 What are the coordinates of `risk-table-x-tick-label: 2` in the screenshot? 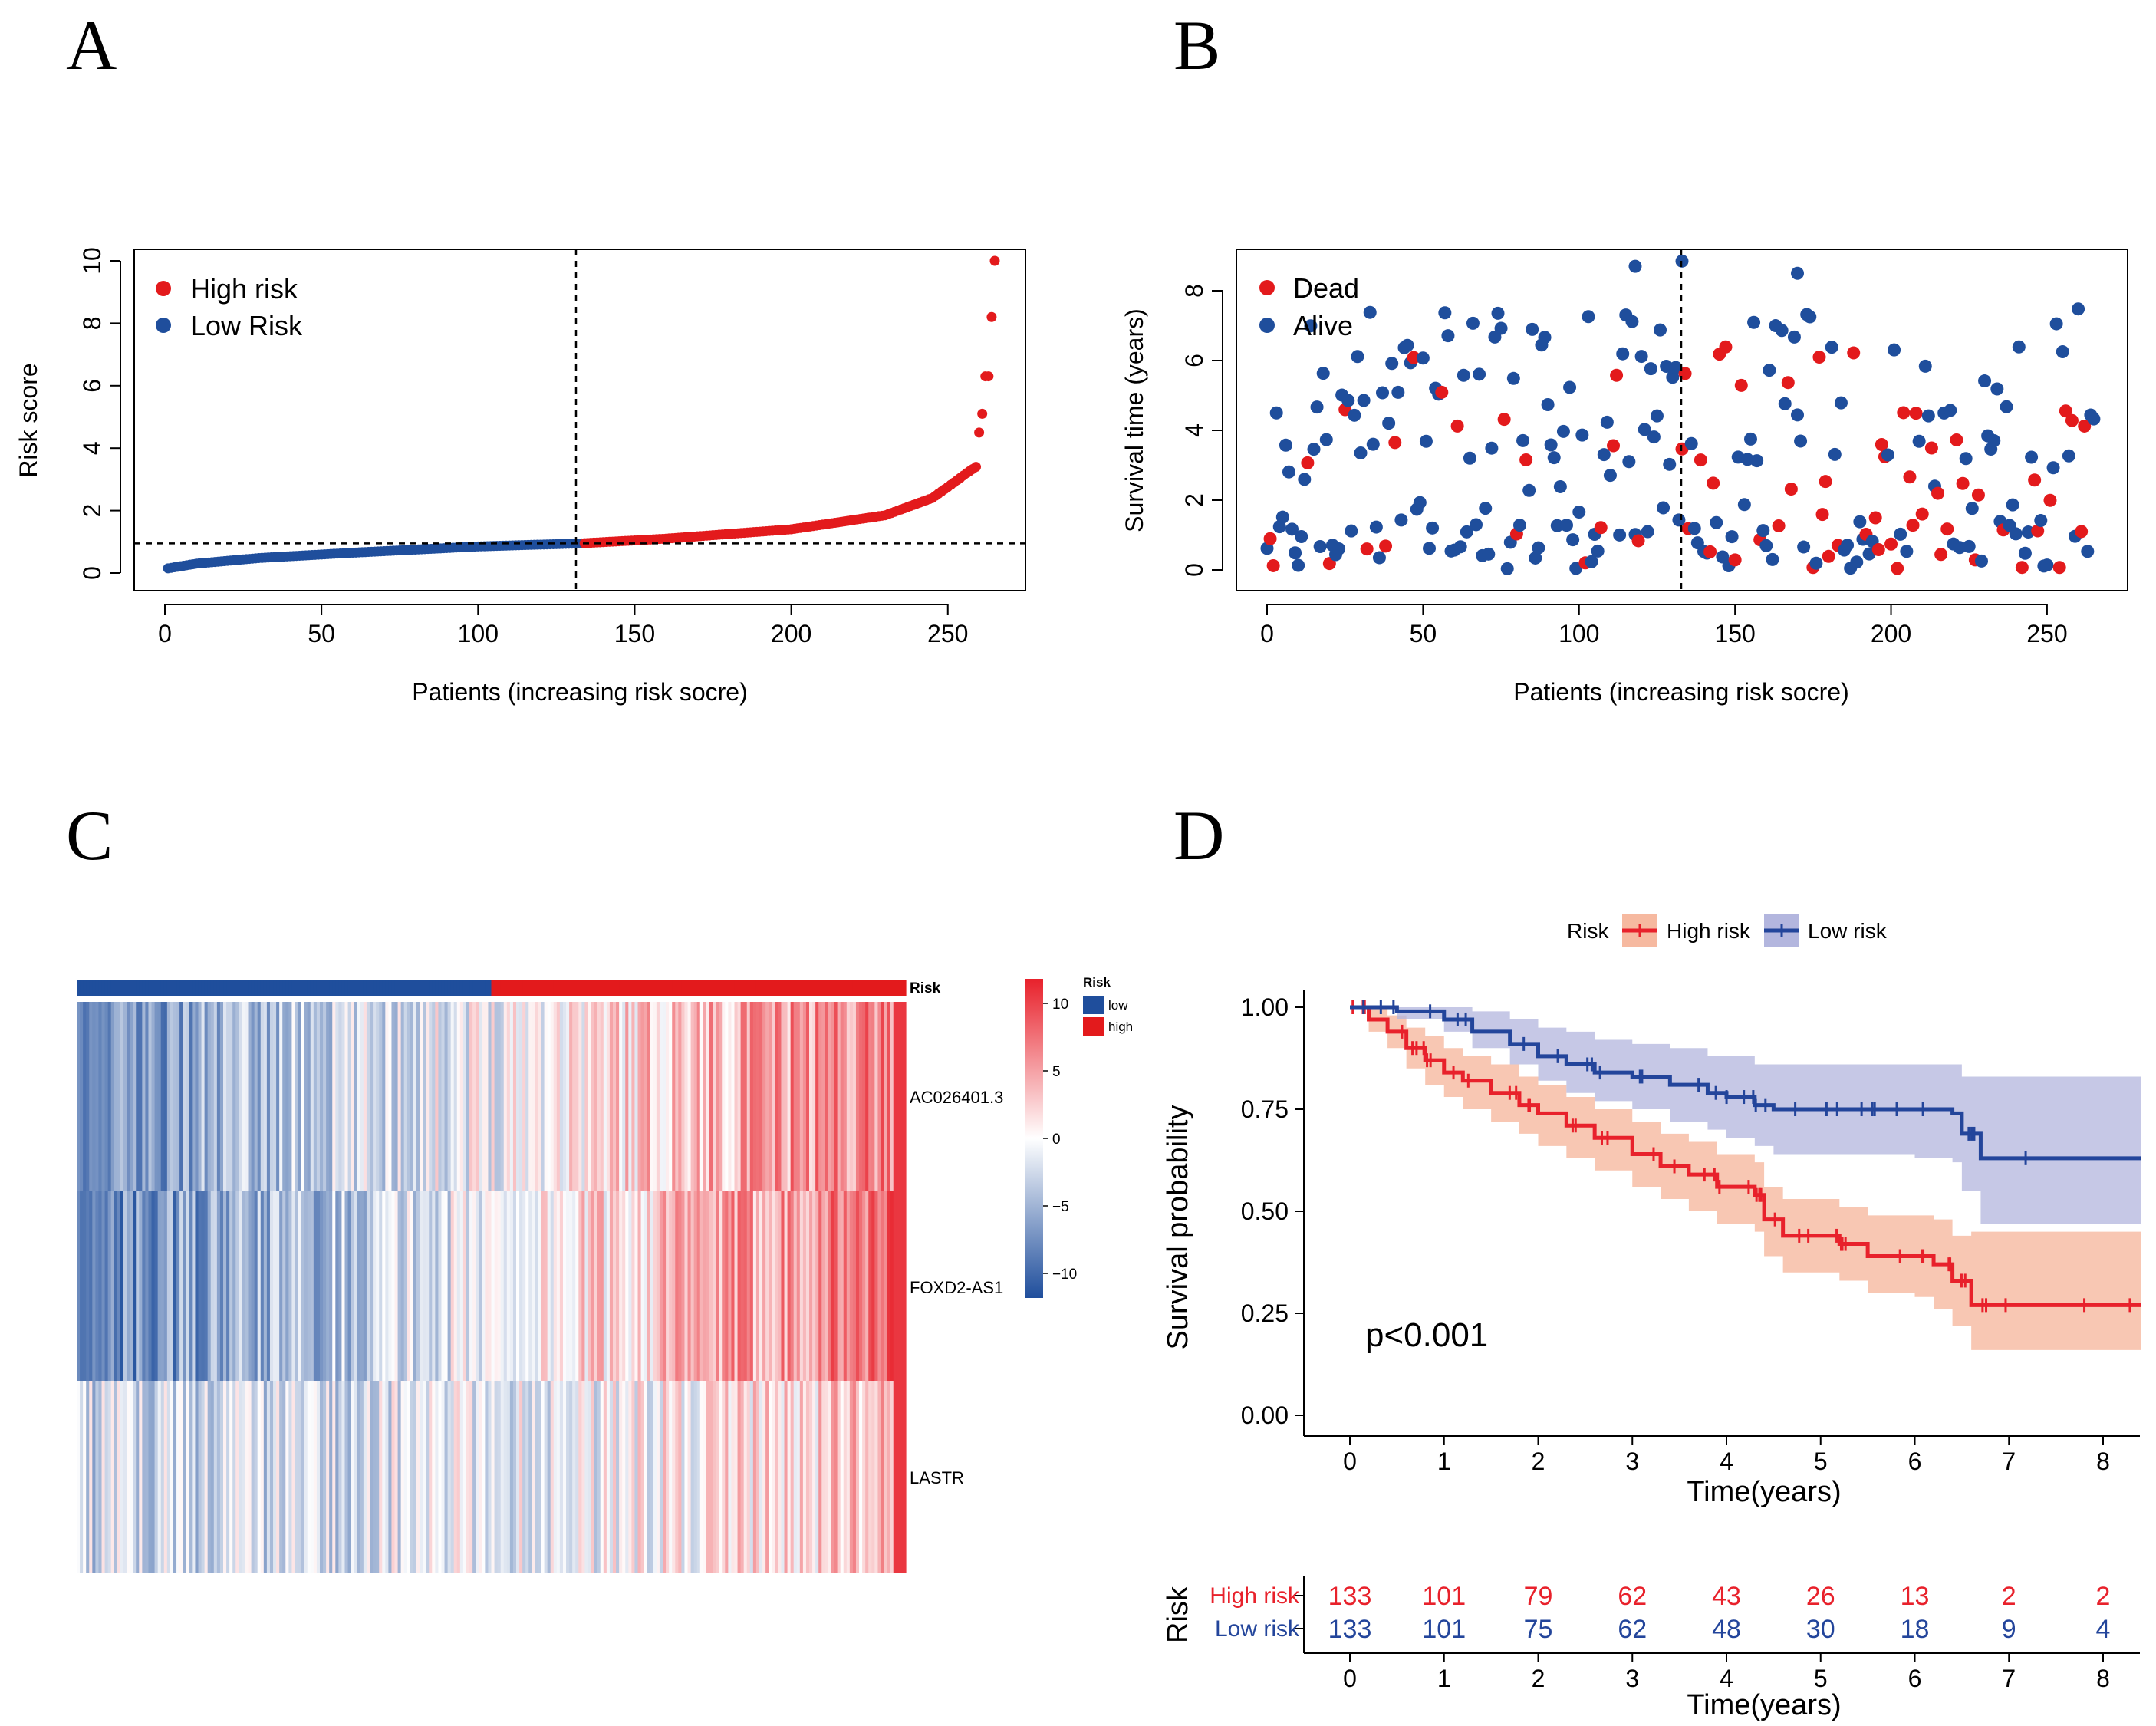 It's located at (1538, 1678).